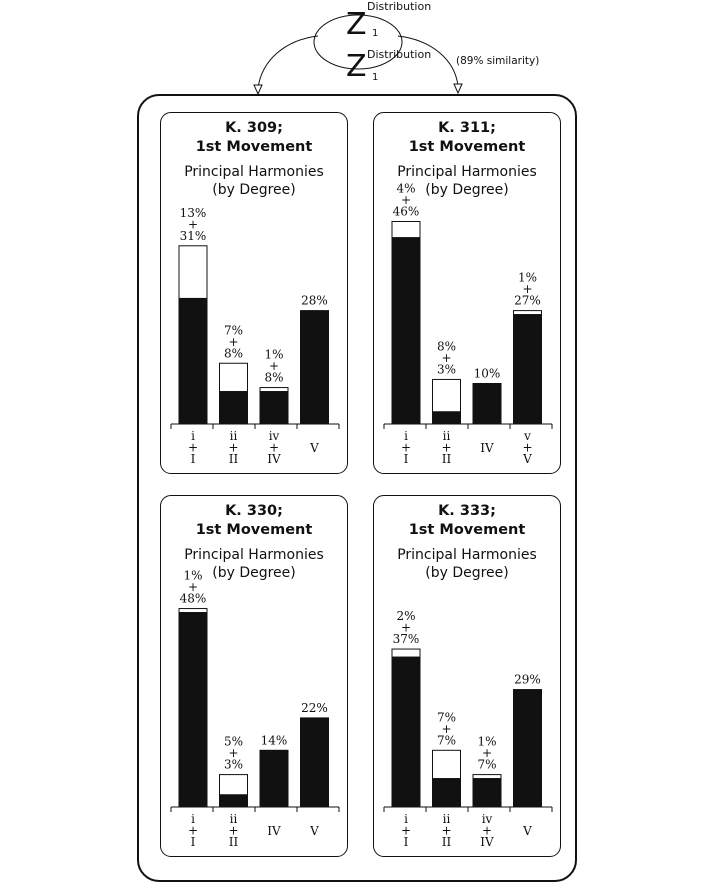 This screenshot has width=720, height=883. I want to click on data-label: 28%, so click(314, 301).